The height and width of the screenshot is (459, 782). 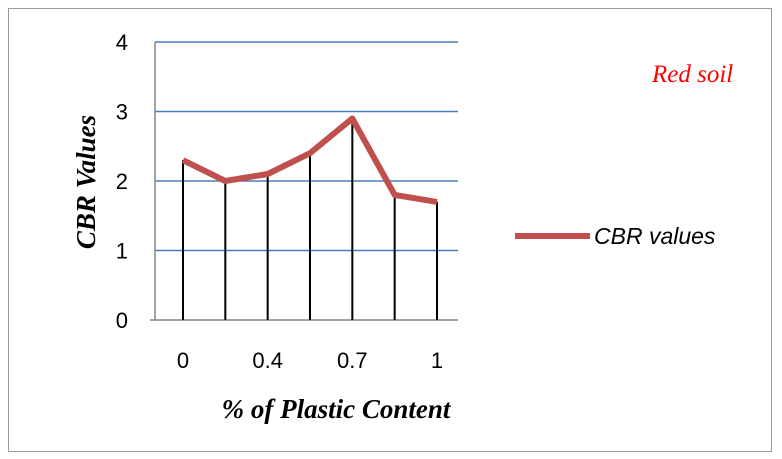 I want to click on x-axis-title: % of Plastic Content, so click(x=337, y=409).